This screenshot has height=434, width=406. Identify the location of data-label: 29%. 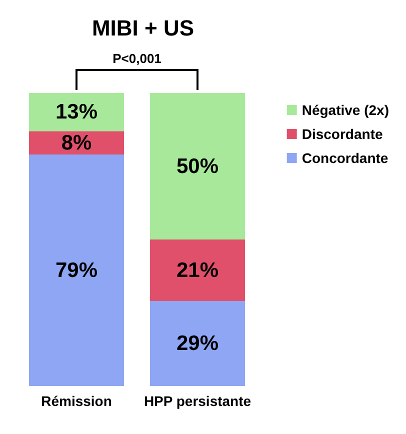
(197, 344).